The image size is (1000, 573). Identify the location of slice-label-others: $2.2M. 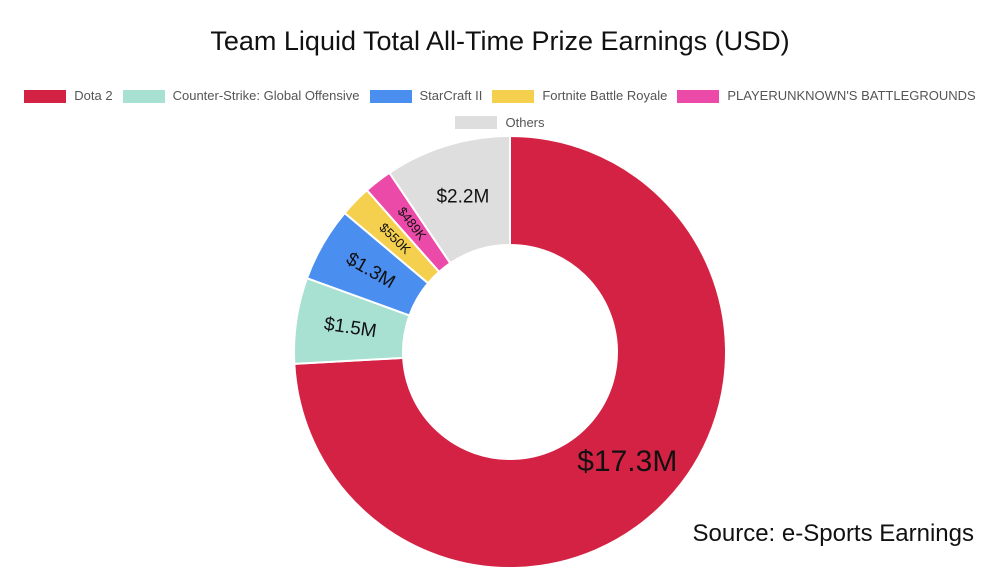
(462, 197).